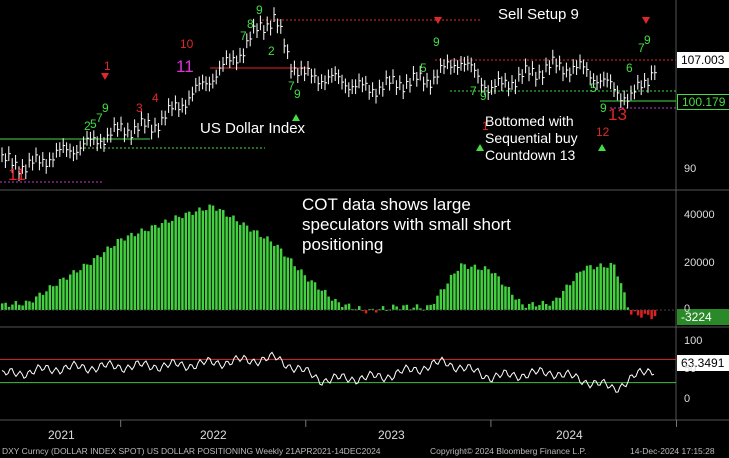  I want to click on td-count-digit: 6, so click(629, 68).